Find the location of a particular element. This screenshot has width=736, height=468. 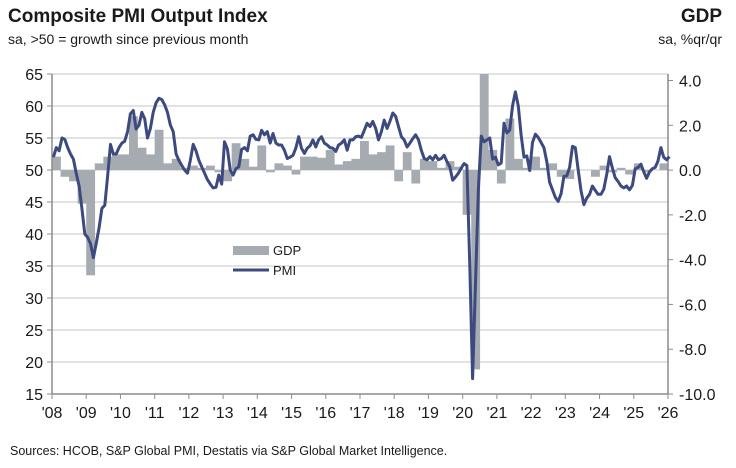

x-tick-label: '13 is located at coordinates (223, 413).